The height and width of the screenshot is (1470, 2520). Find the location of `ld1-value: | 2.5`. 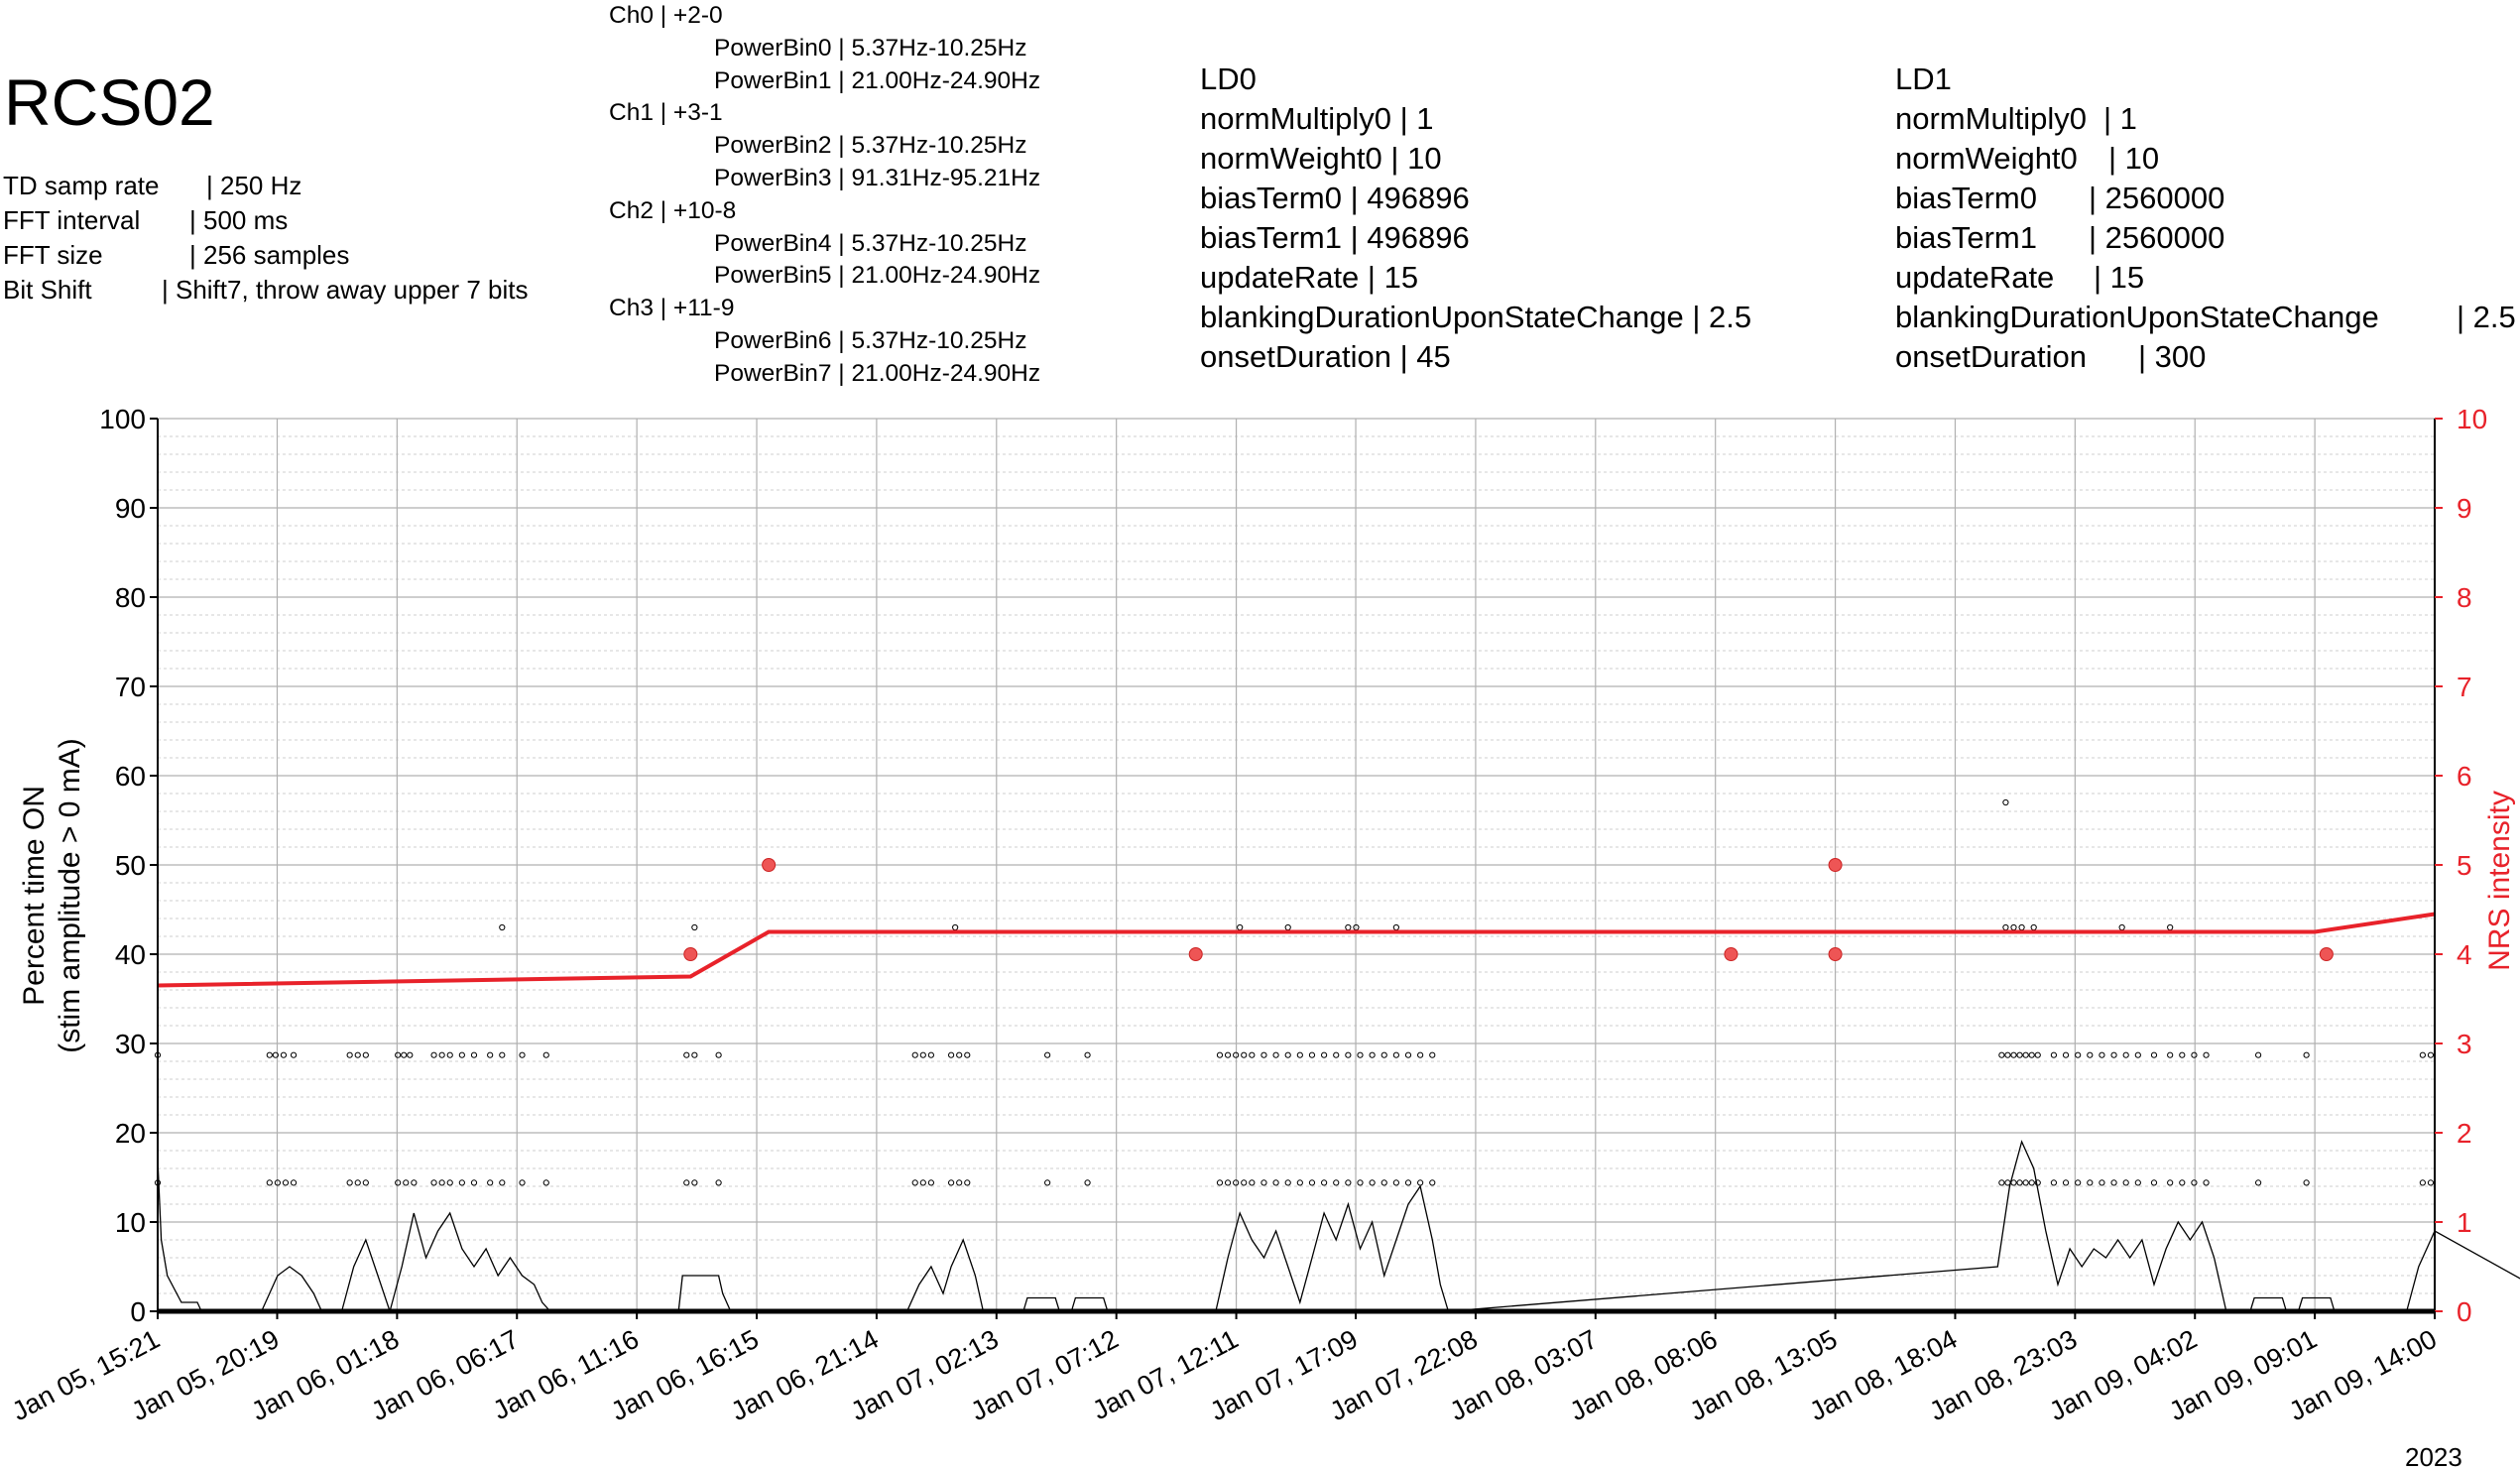

ld1-value: | 2.5 is located at coordinates (2486, 317).